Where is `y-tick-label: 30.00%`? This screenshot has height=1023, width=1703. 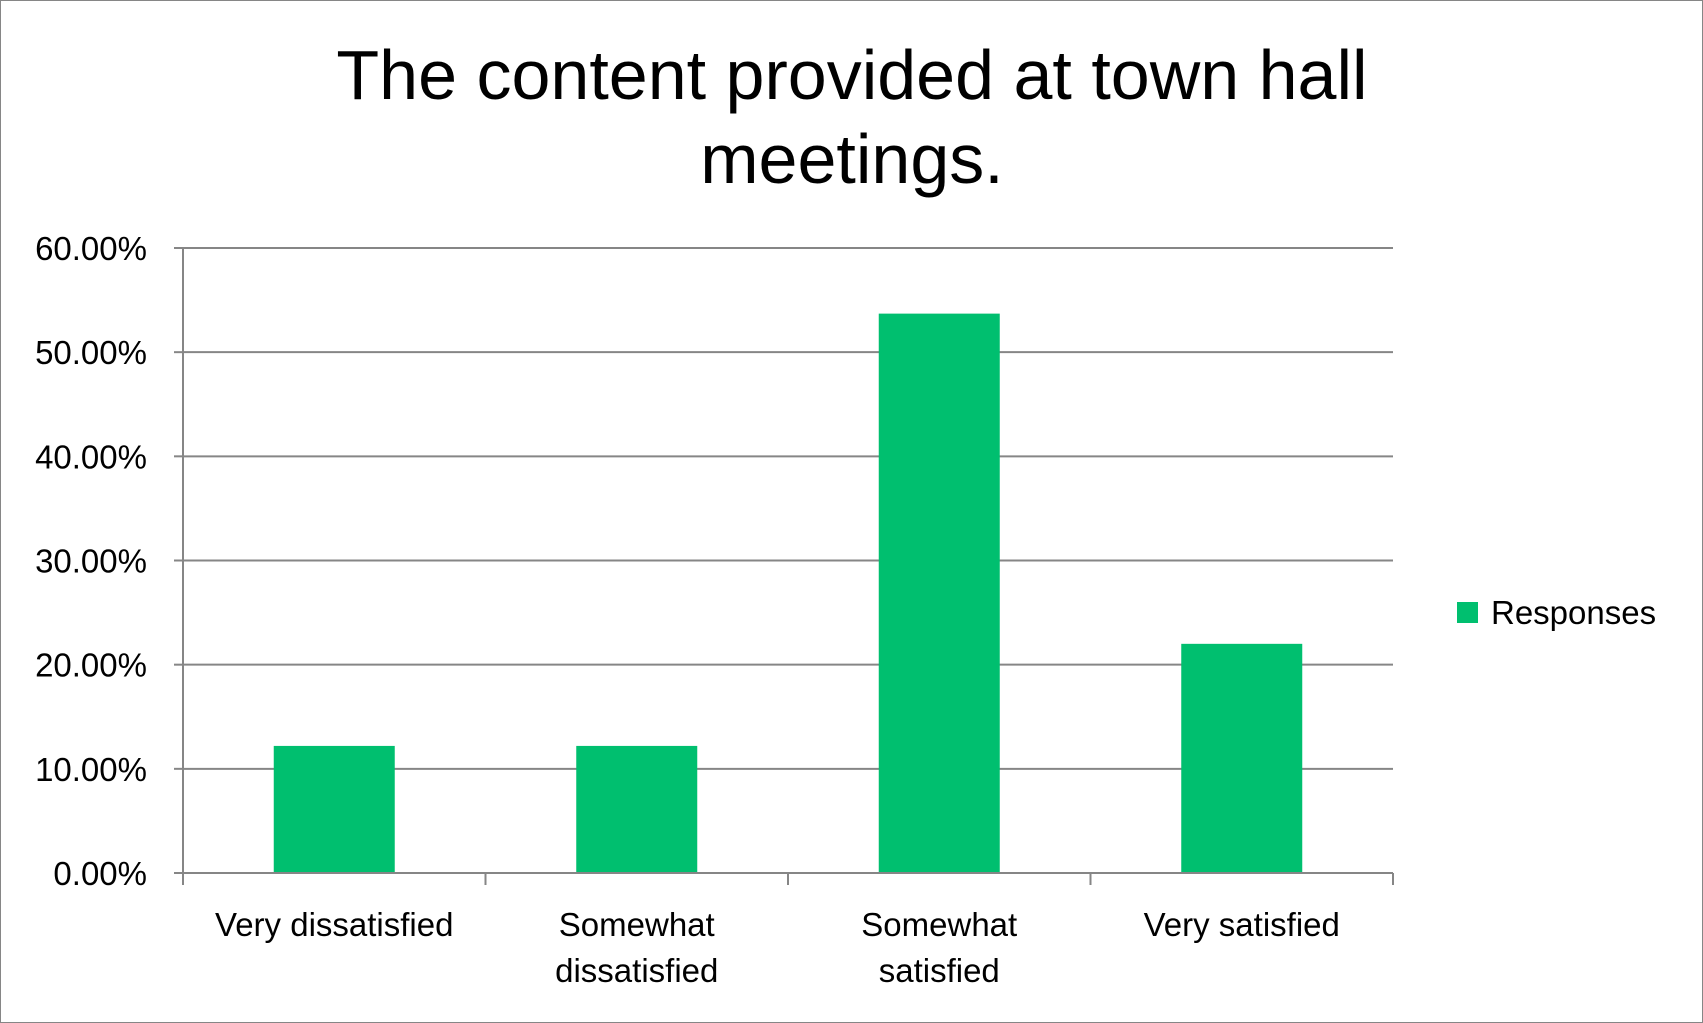 y-tick-label: 30.00% is located at coordinates (91, 561).